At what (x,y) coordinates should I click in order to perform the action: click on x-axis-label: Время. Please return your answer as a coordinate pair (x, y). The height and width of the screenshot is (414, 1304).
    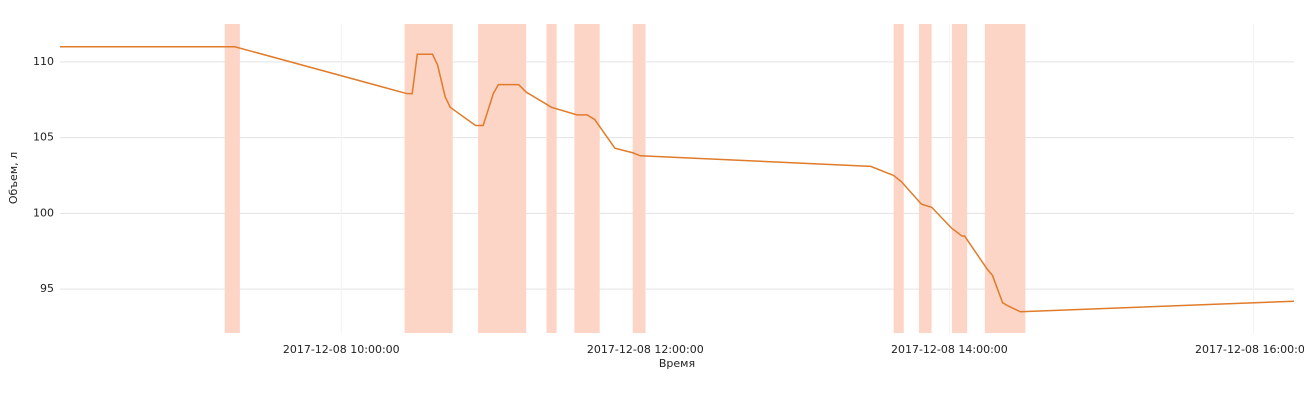
    Looking at the image, I should click on (677, 363).